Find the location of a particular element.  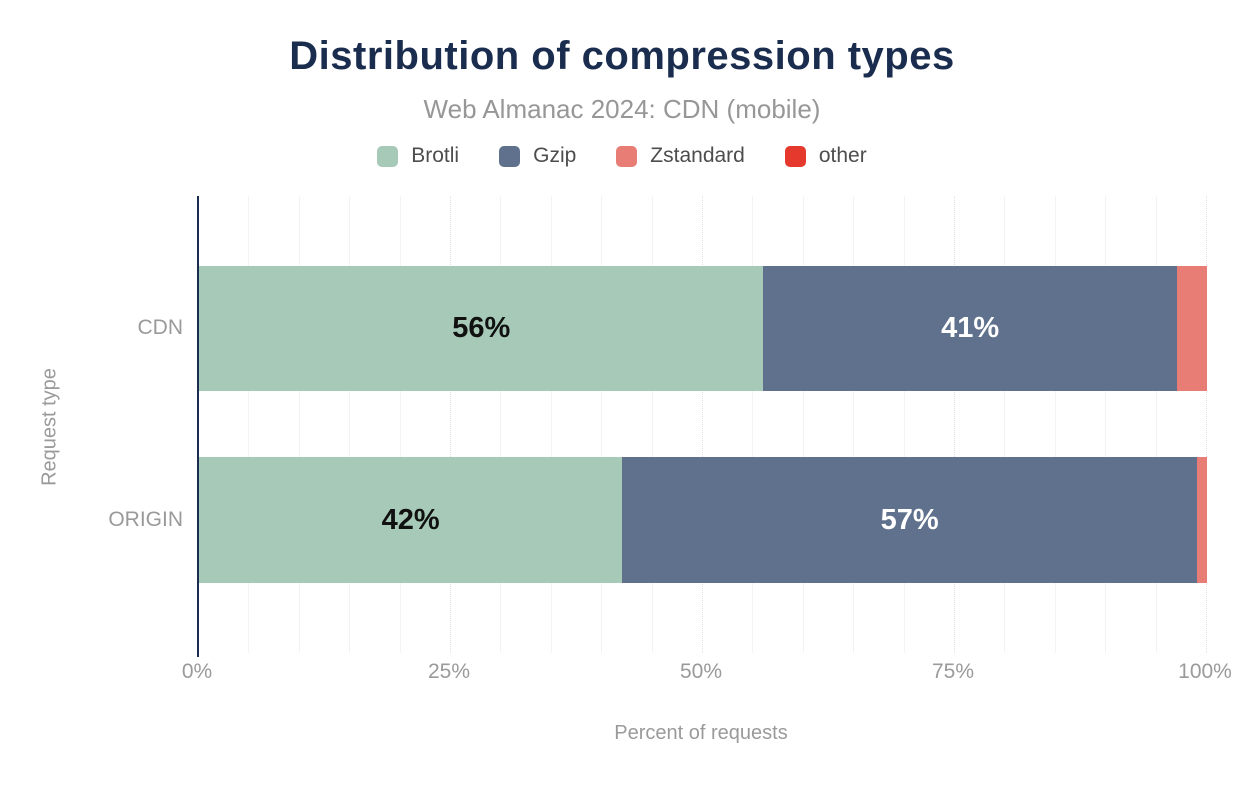

legend-item-gzip: Gzip is located at coordinates (537, 156).